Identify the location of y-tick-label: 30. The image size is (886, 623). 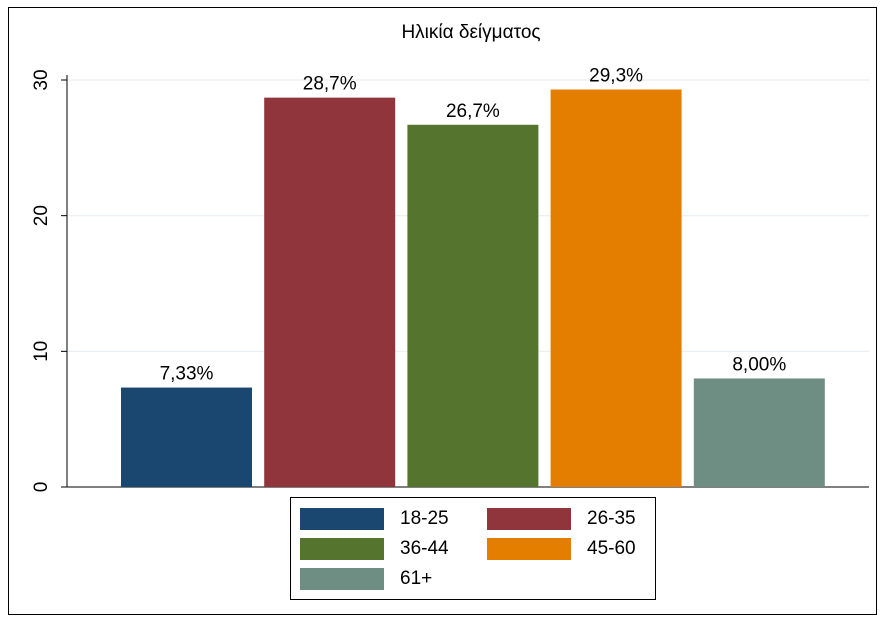
(41, 79).